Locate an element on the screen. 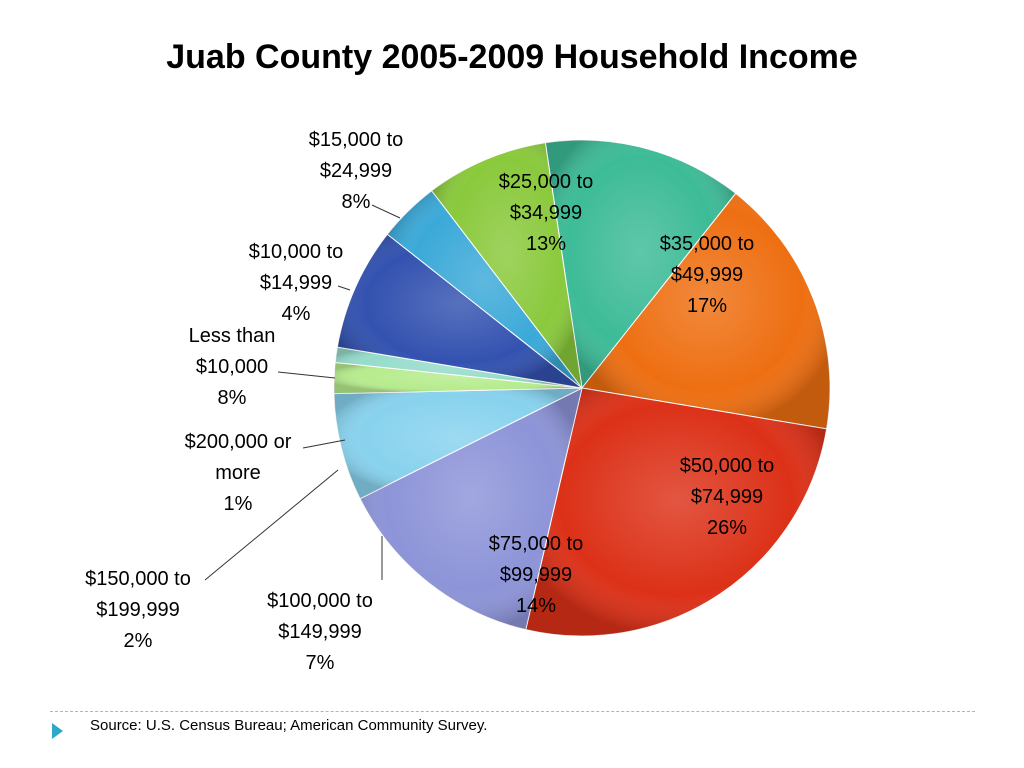  chart-title: Juab County 2005-2009 Household Income is located at coordinates (512, 57).